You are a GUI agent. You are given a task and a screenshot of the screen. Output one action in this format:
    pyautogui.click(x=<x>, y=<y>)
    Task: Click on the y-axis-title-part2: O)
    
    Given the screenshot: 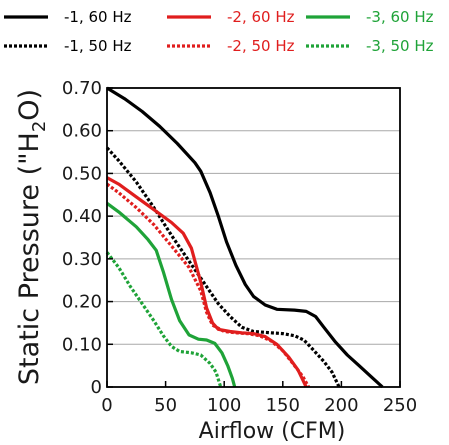 What is the action you would take?
    pyautogui.click(x=29, y=105)
    